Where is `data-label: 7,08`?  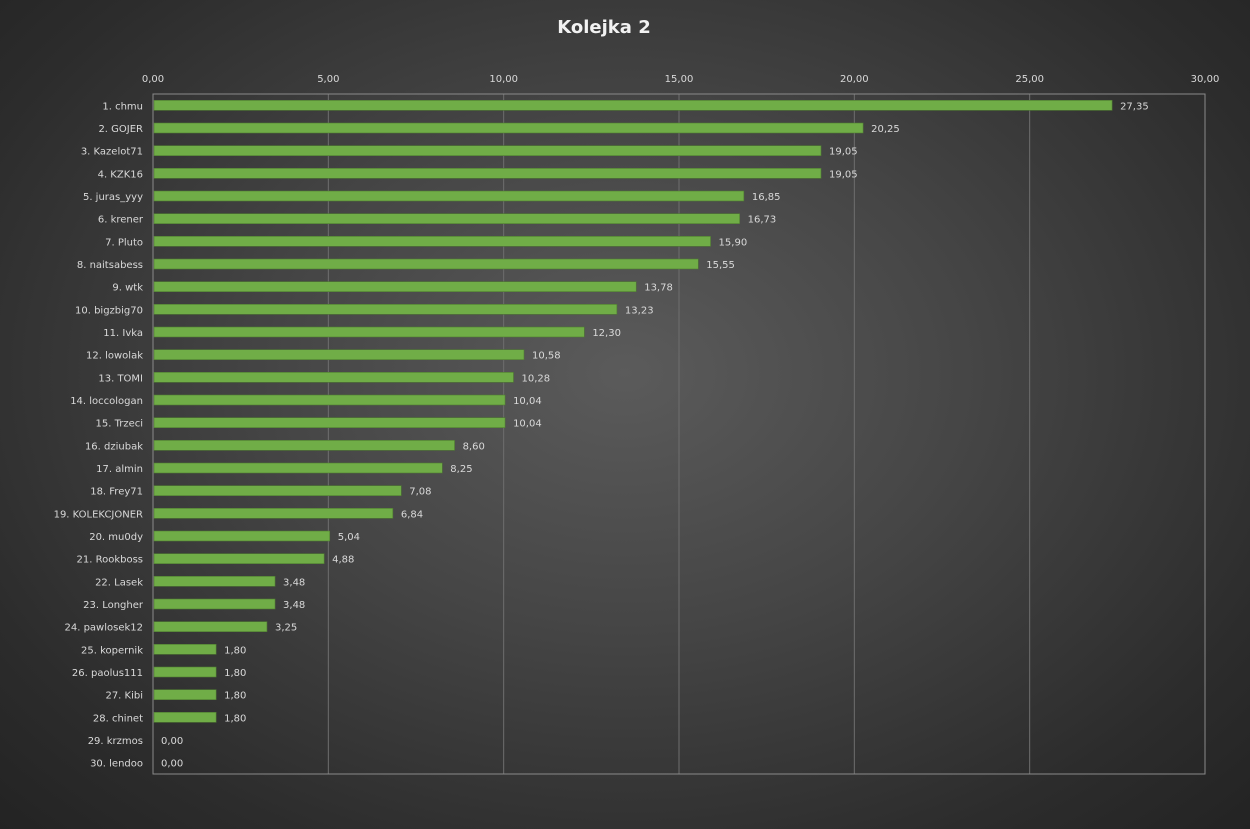 data-label: 7,08 is located at coordinates (420, 492).